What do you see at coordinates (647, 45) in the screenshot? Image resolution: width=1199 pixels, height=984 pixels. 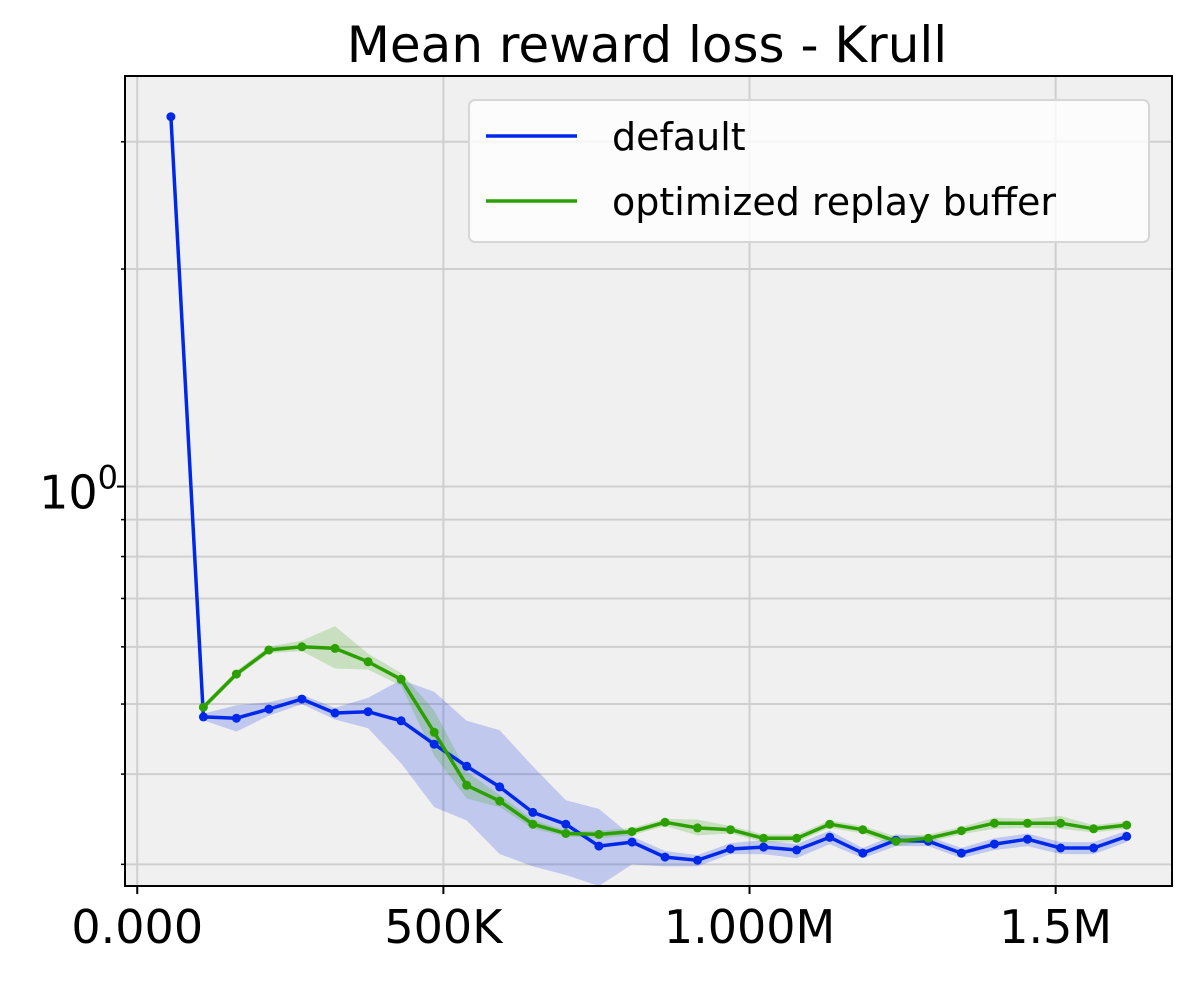 I see `chart-title: Mean reward loss - Krull` at bounding box center [647, 45].